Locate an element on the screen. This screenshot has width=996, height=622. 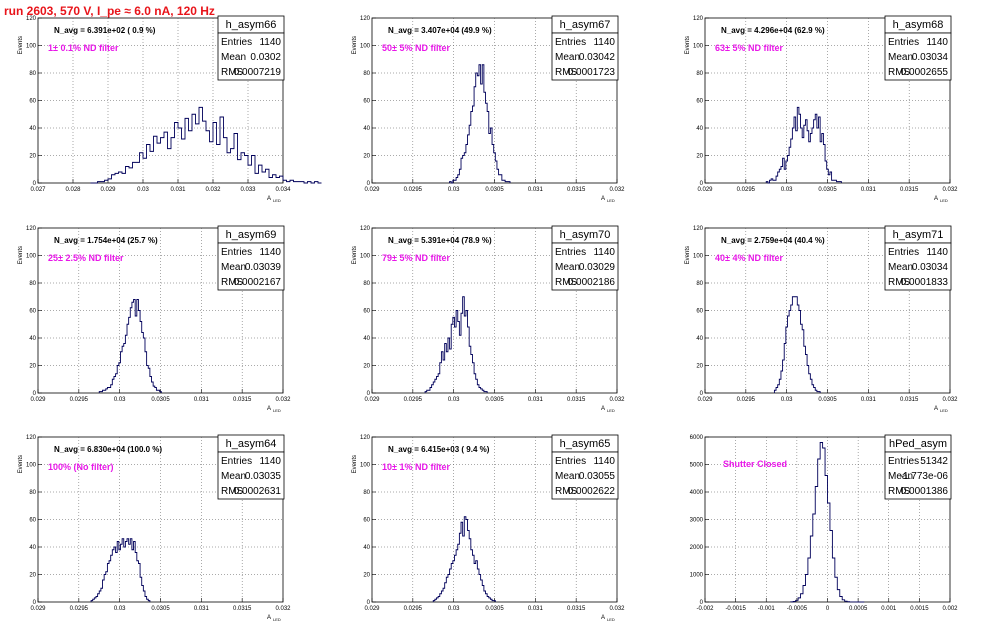
y-tick-label: 6000 is located at coordinates (697, 438).